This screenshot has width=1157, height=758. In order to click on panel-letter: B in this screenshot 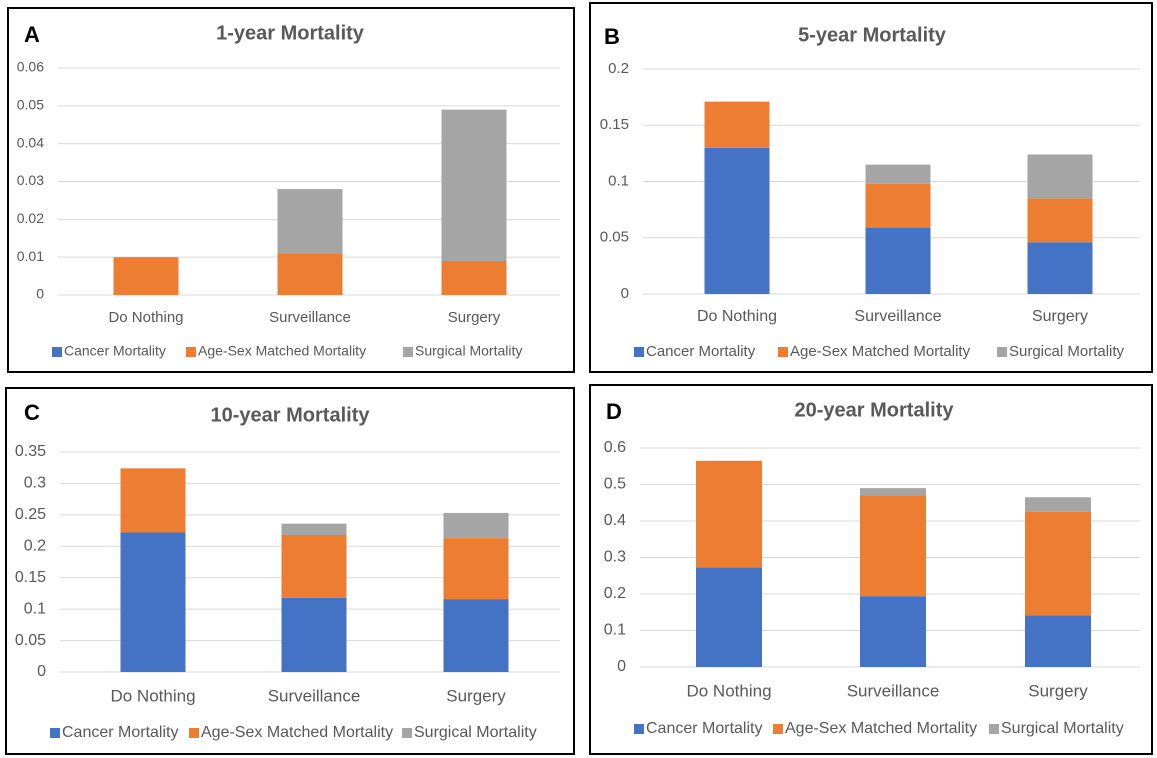, I will do `click(612, 36)`.